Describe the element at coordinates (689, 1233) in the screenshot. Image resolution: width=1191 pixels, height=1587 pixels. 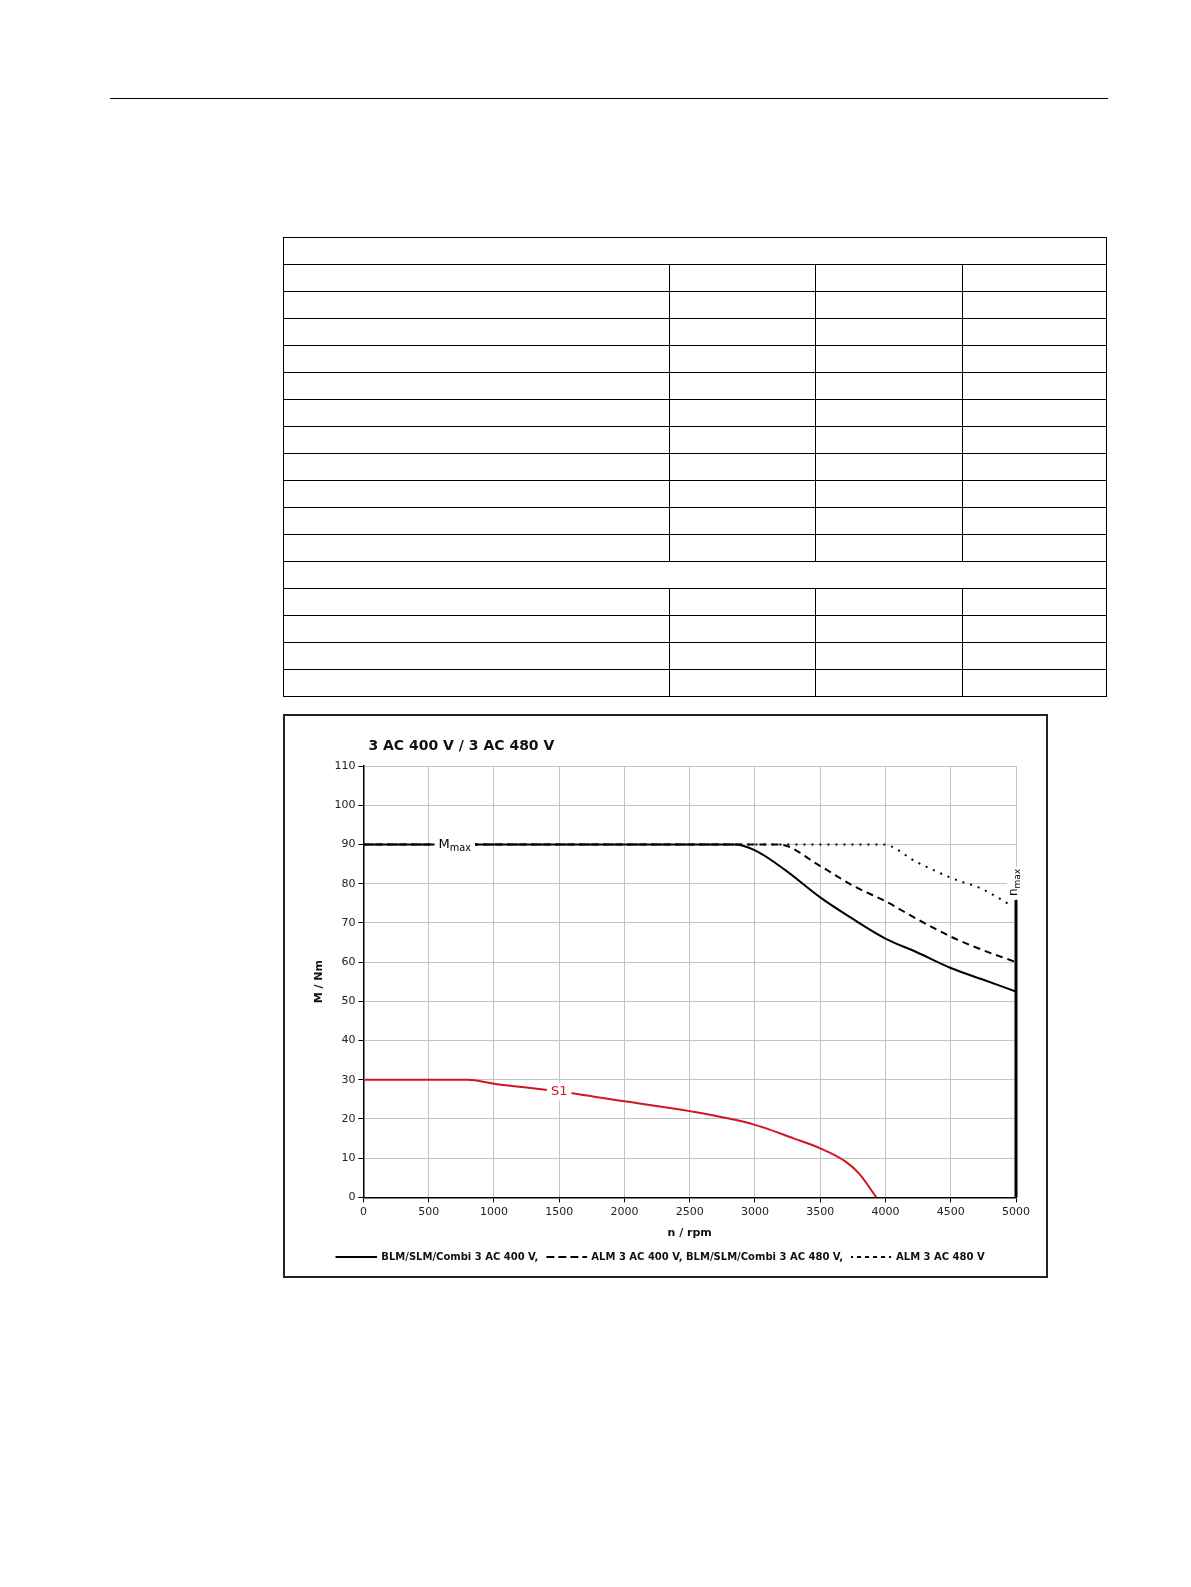
I see `x-axis-title: n / rpm` at that location.